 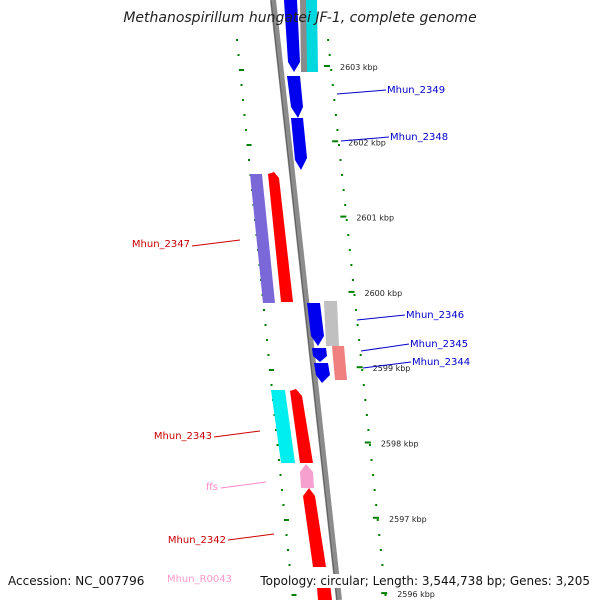 What do you see at coordinates (392, 368) in the screenshot?
I see `ruler-tick-label: 2599 kbp` at bounding box center [392, 368].